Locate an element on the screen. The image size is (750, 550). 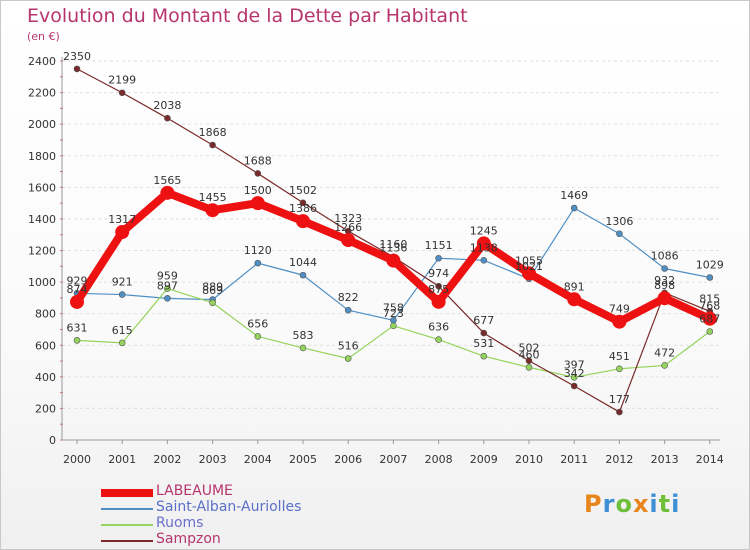
y-tick-label: 0 is located at coordinates (52, 440).